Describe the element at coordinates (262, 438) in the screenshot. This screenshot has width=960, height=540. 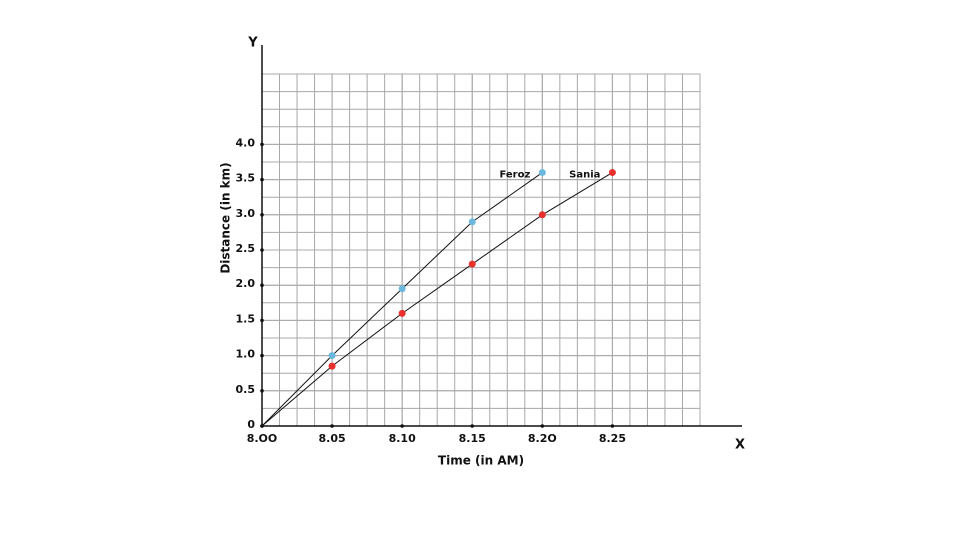
I see `x-tick-label: 8.OO` at that location.